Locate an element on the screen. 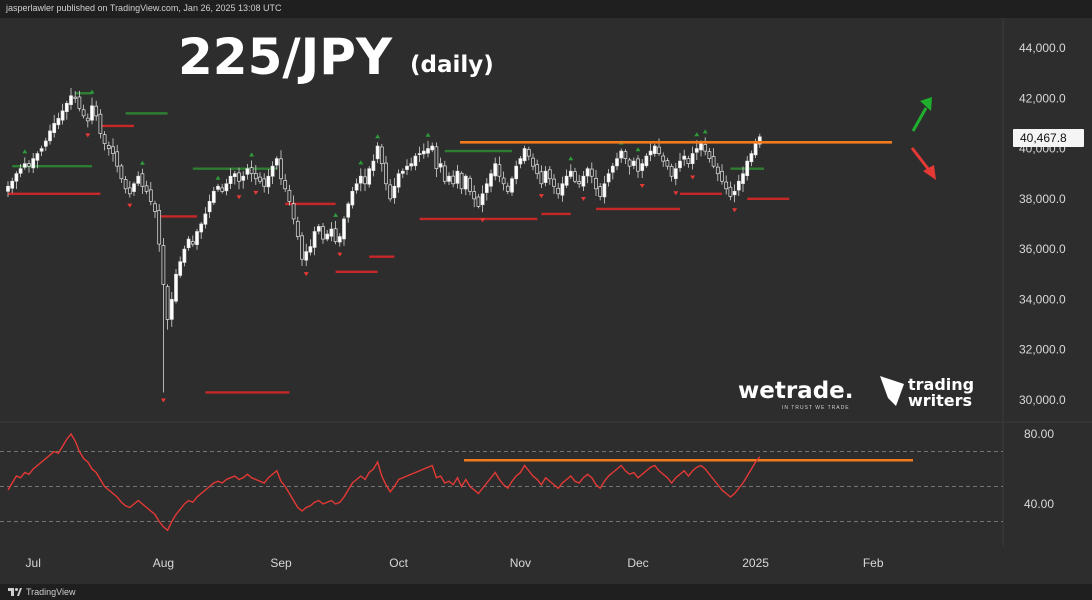 This screenshot has width=1092, height=600. price-tick-label: 30,000.0 is located at coordinates (1042, 400).